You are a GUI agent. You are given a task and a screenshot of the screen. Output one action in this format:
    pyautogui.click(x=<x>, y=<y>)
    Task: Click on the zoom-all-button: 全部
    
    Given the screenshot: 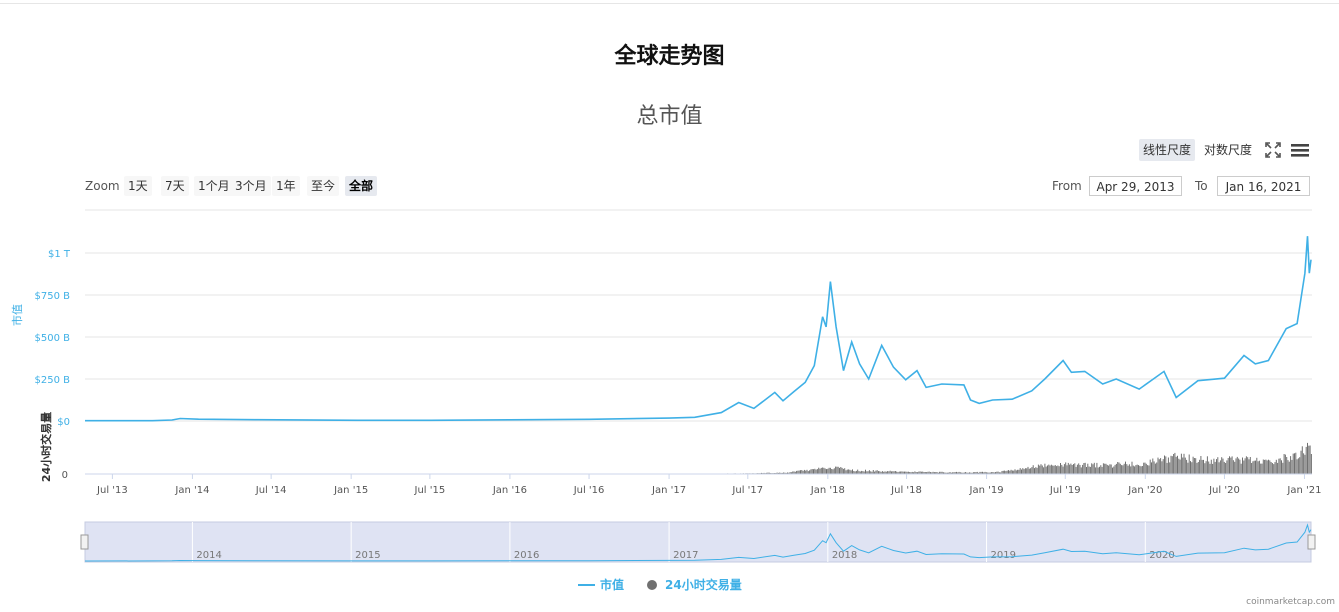 What is the action you would take?
    pyautogui.click(x=361, y=186)
    